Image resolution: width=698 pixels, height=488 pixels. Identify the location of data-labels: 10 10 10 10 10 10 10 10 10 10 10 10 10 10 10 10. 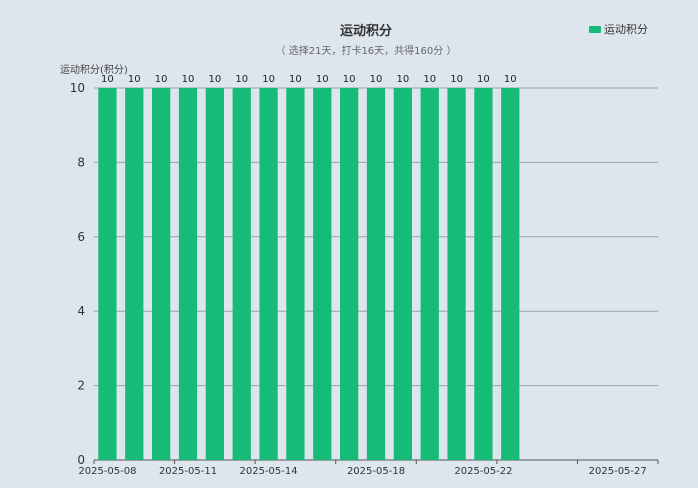
(309, 79).